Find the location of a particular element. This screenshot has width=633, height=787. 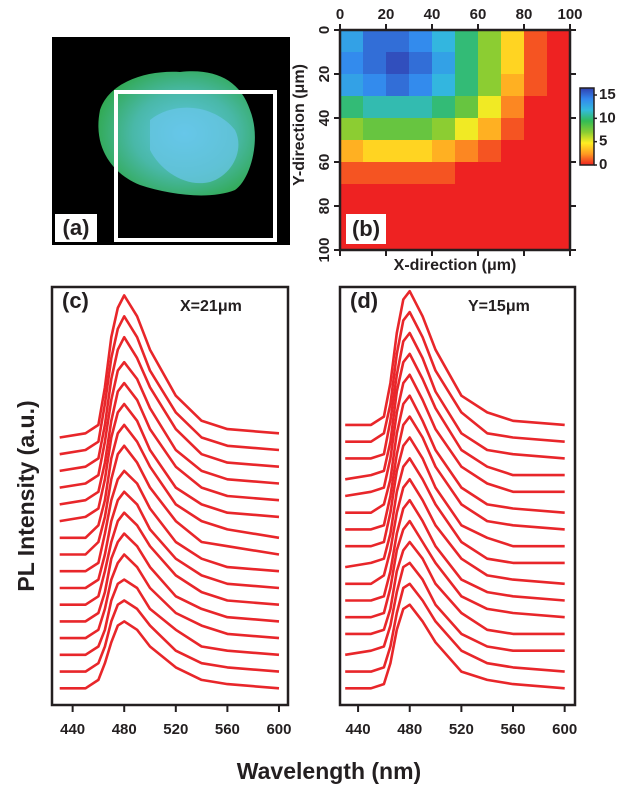

y-tick-label: 0 is located at coordinates (324, 30).